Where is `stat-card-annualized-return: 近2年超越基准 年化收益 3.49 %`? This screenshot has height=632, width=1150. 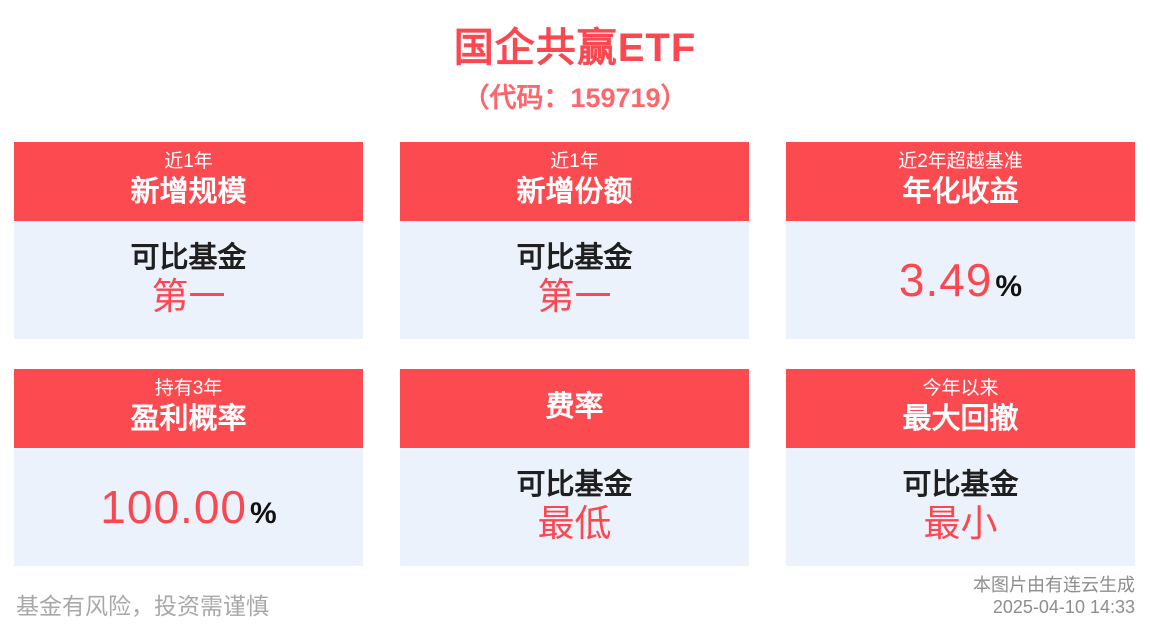
stat-card-annualized-return: 近2年超越基准 年化收益 3.49 % is located at coordinates (960, 240).